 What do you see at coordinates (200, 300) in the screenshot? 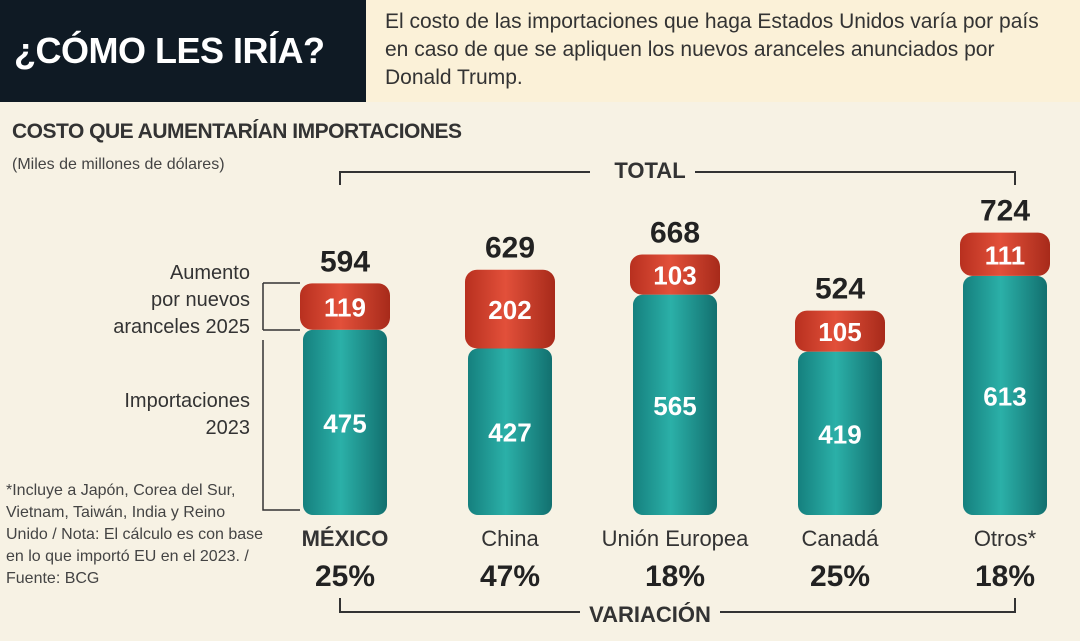
I see `legend-increase-line: por nuevos` at bounding box center [200, 300].